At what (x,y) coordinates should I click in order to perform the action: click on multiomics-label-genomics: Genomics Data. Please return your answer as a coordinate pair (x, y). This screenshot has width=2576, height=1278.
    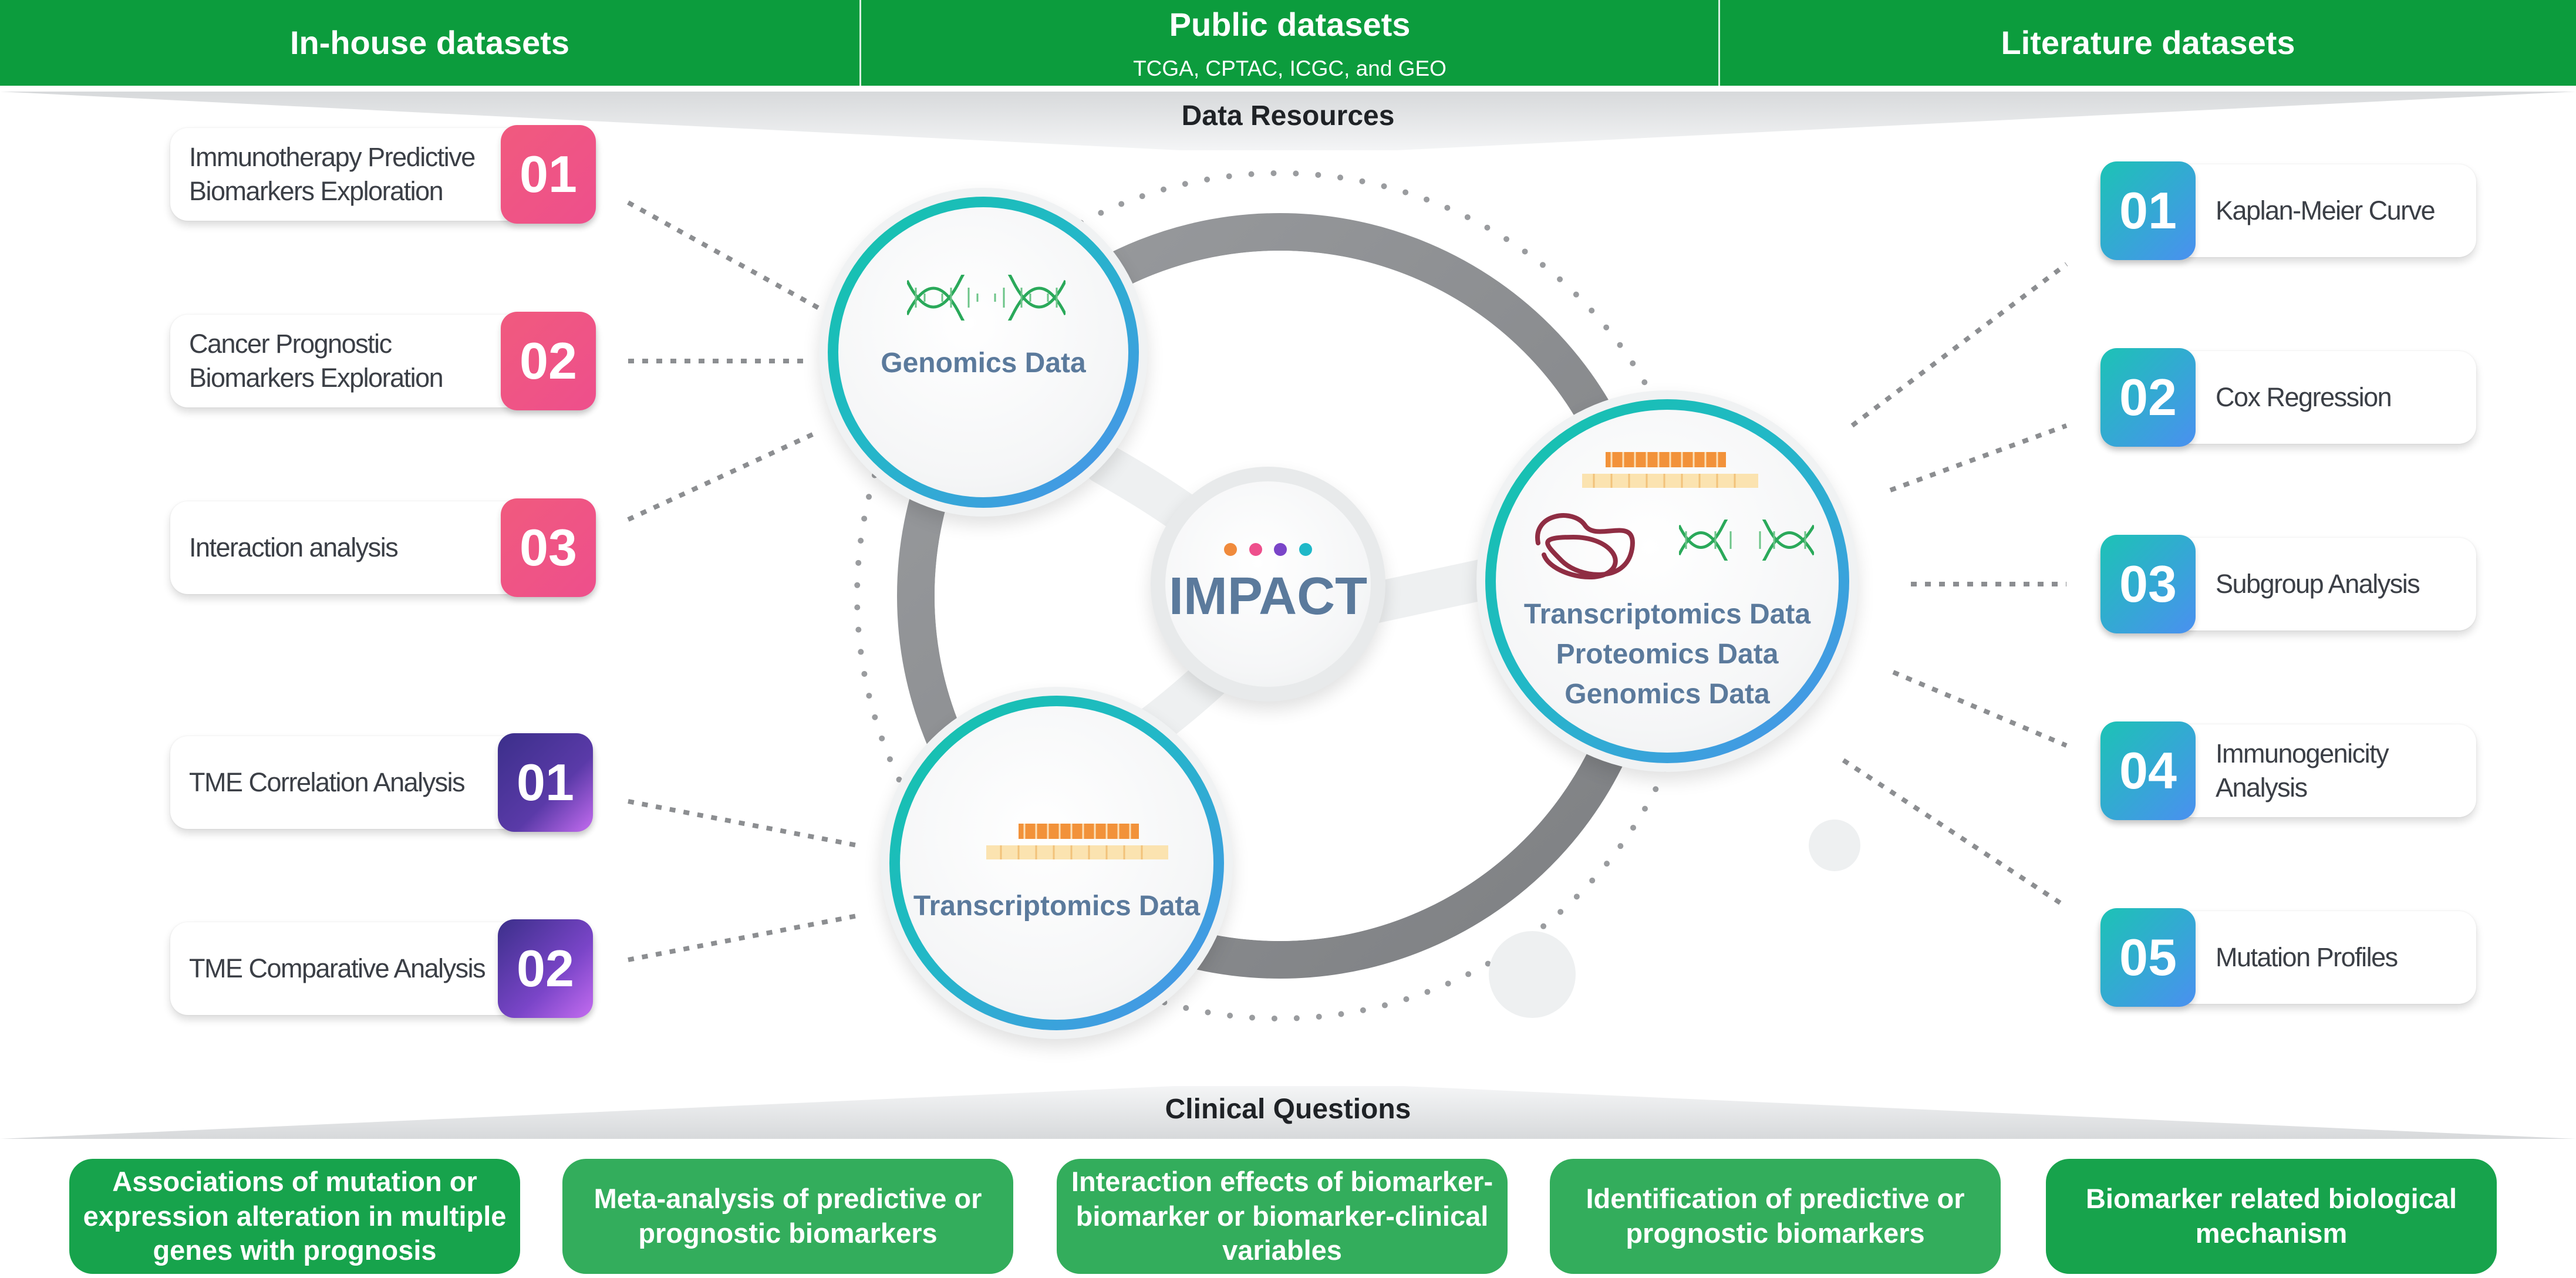
    Looking at the image, I should click on (1668, 694).